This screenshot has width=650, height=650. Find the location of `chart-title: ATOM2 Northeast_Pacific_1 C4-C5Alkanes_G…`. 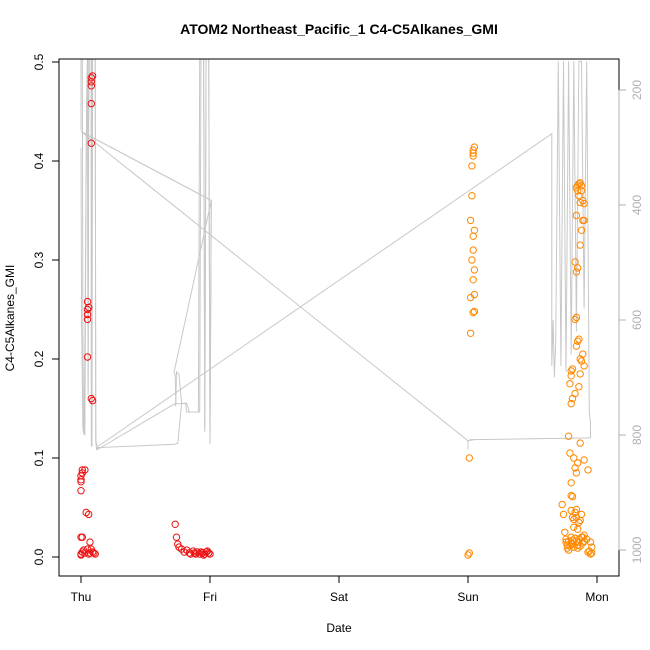

chart-title: ATOM2 Northeast_Pacific_1 C4-C5Alkanes_G… is located at coordinates (339, 29).